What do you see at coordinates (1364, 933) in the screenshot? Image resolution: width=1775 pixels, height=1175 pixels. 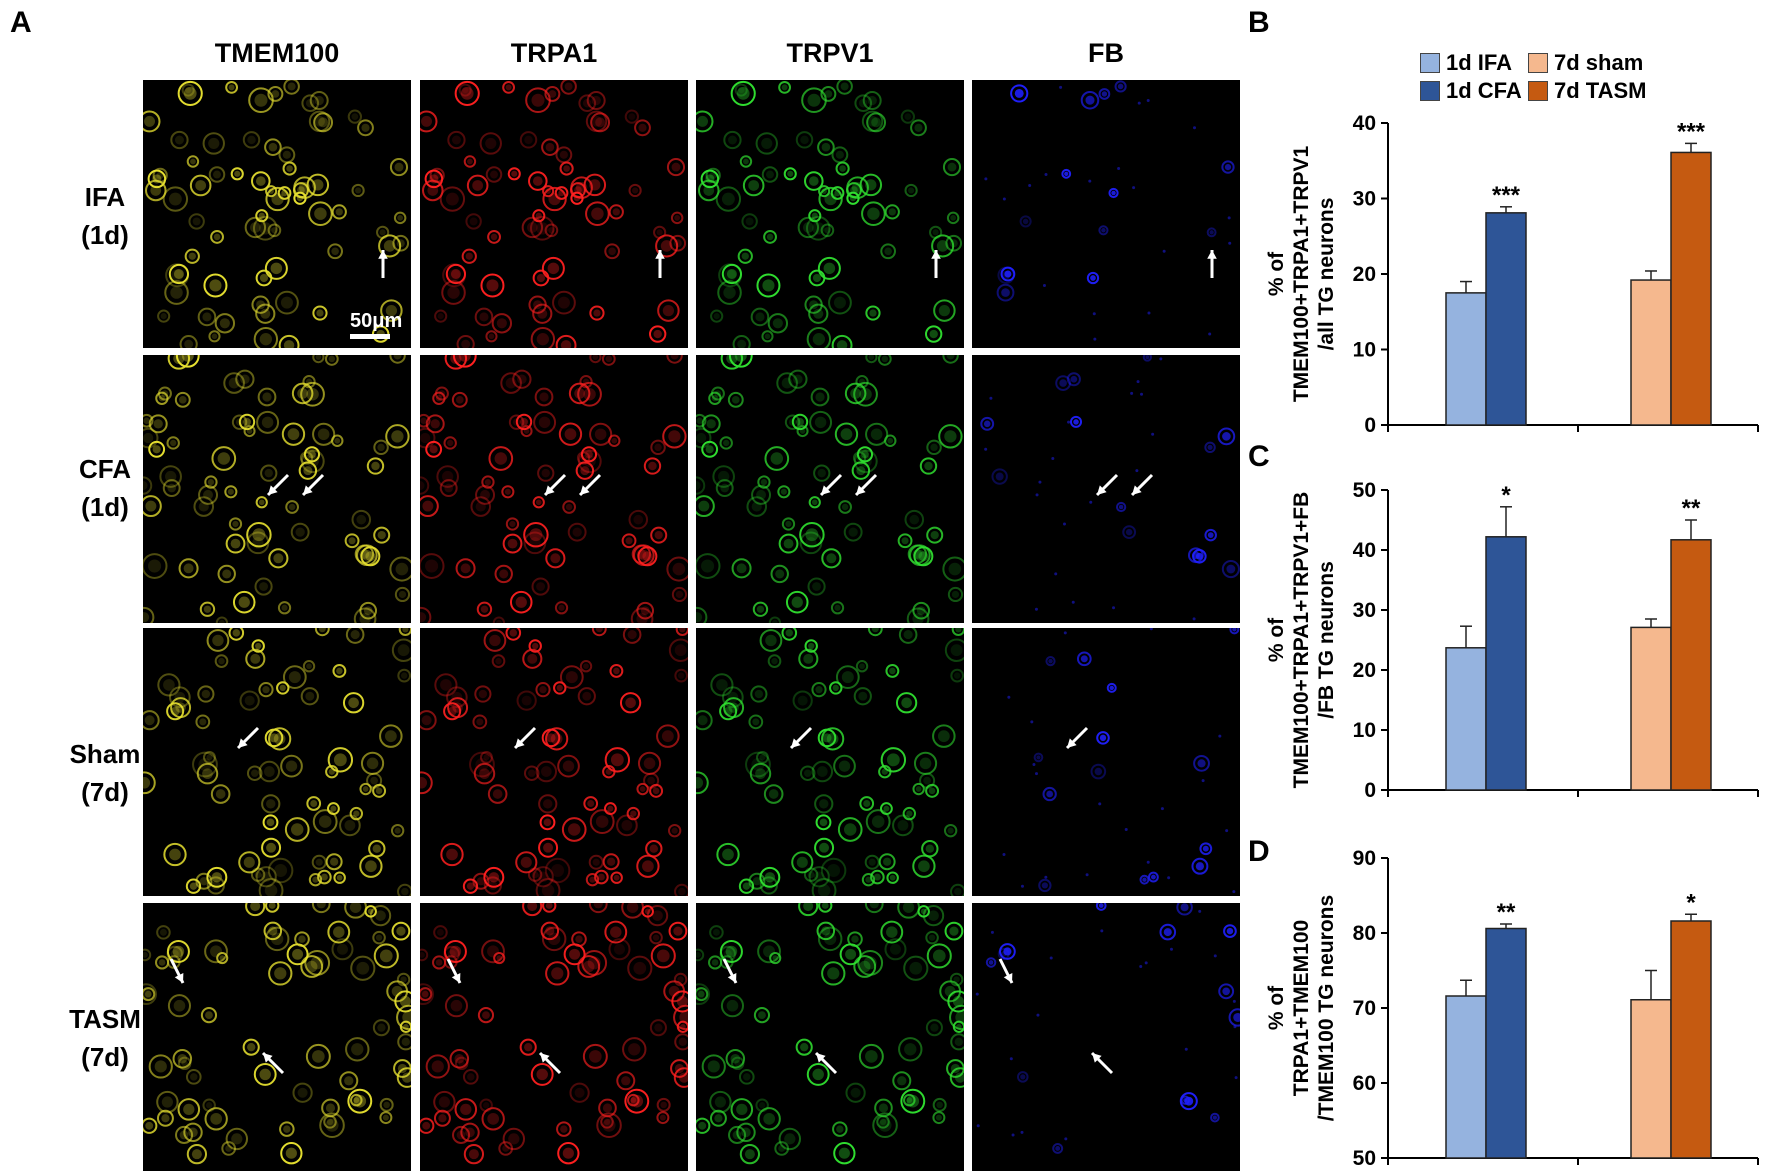 I see `y-tick-label: 80` at bounding box center [1364, 933].